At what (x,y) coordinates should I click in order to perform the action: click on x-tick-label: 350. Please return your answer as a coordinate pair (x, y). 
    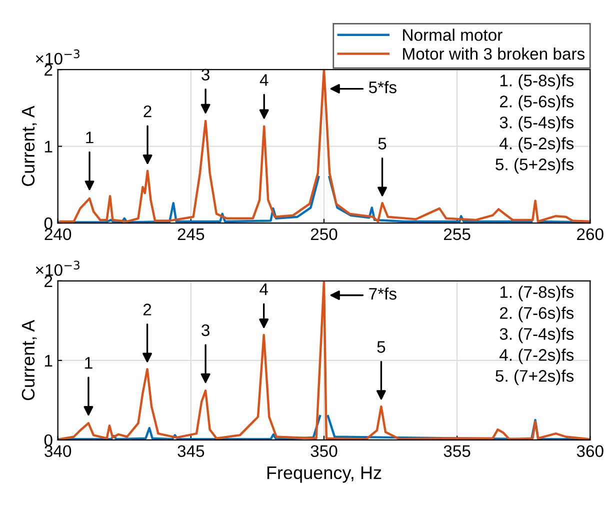
    Looking at the image, I should click on (324, 451).